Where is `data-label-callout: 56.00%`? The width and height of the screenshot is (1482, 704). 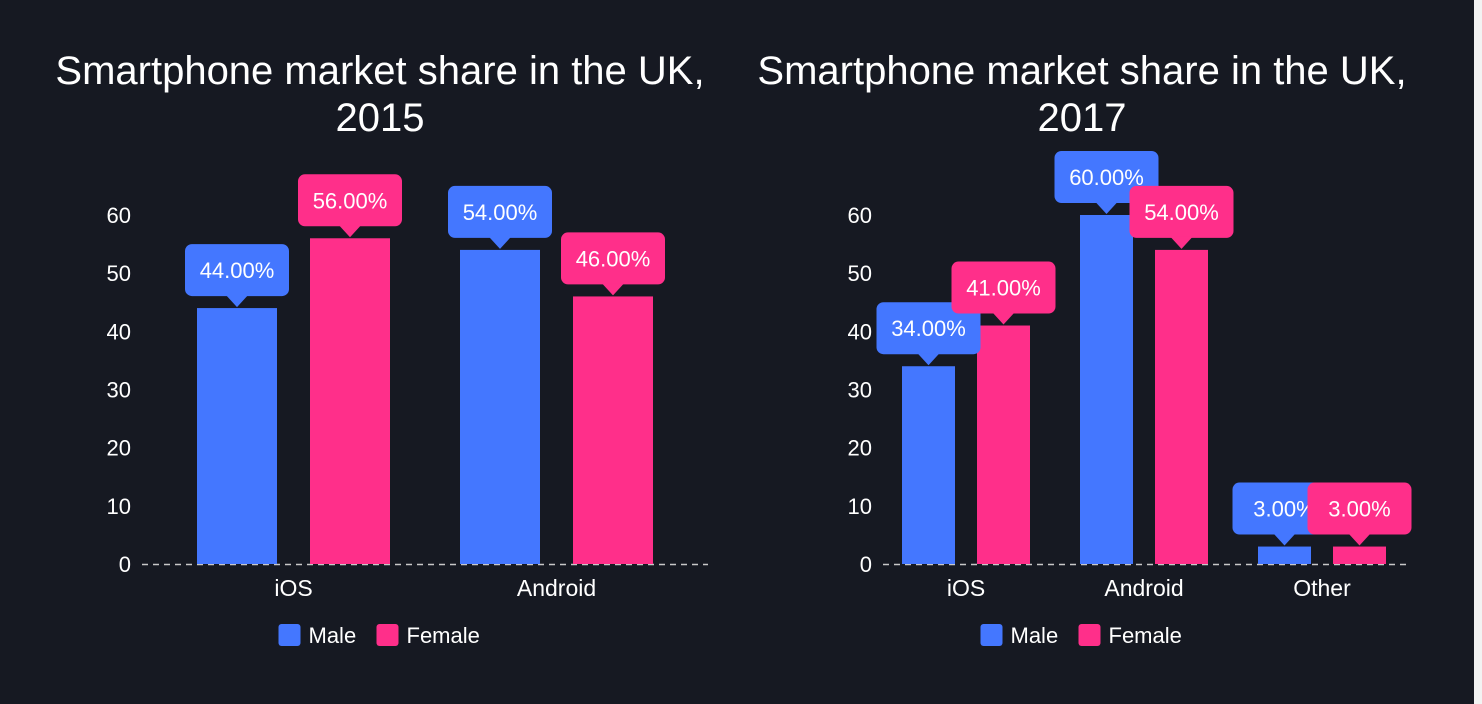 data-label-callout: 56.00% is located at coordinates (350, 206).